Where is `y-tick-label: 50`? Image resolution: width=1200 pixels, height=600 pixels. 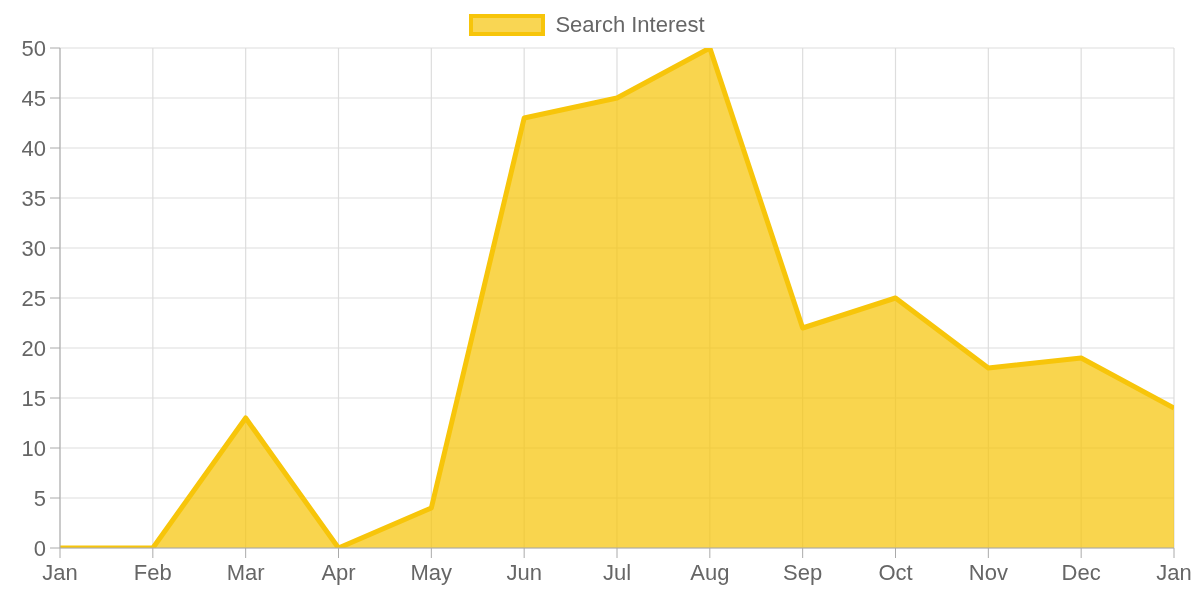 y-tick-label: 50 is located at coordinates (33, 48).